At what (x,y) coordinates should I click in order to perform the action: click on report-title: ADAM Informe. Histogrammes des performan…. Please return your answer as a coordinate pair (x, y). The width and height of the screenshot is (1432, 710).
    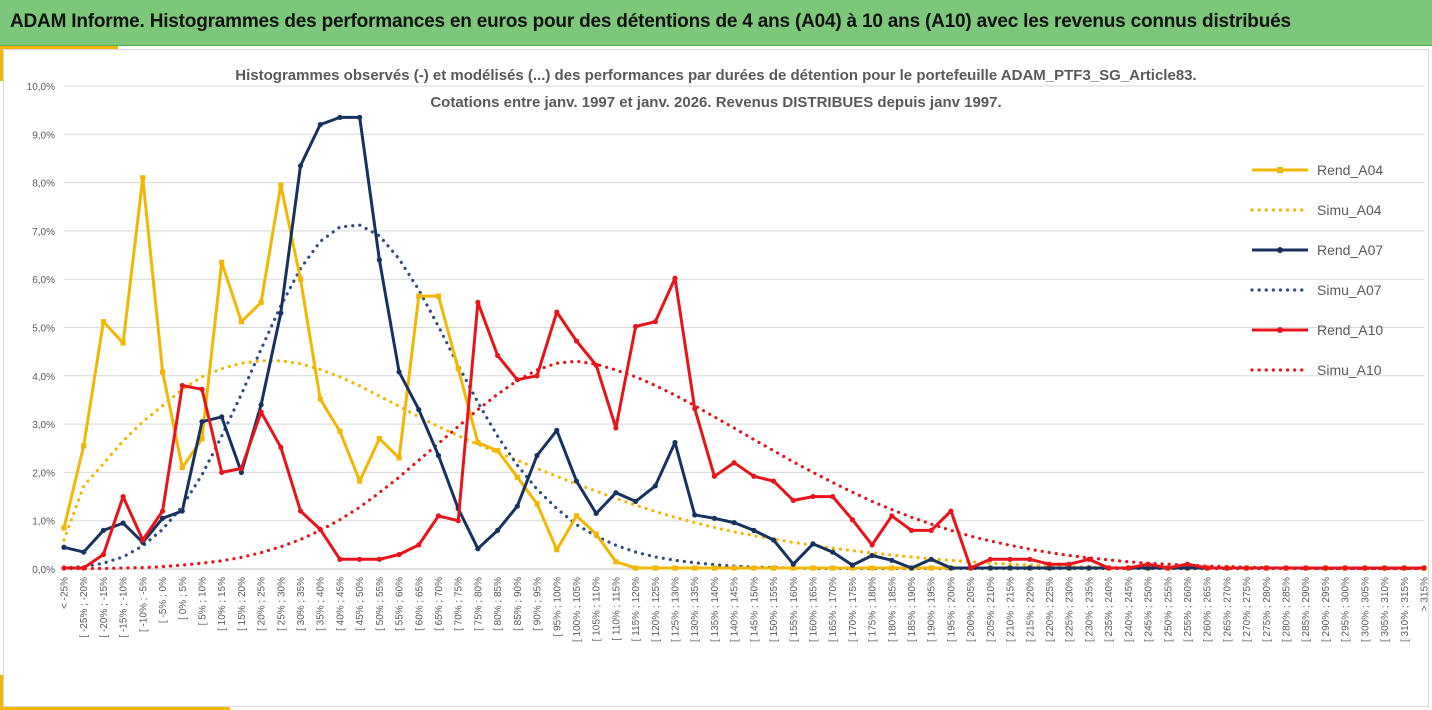
    Looking at the image, I should click on (650, 21).